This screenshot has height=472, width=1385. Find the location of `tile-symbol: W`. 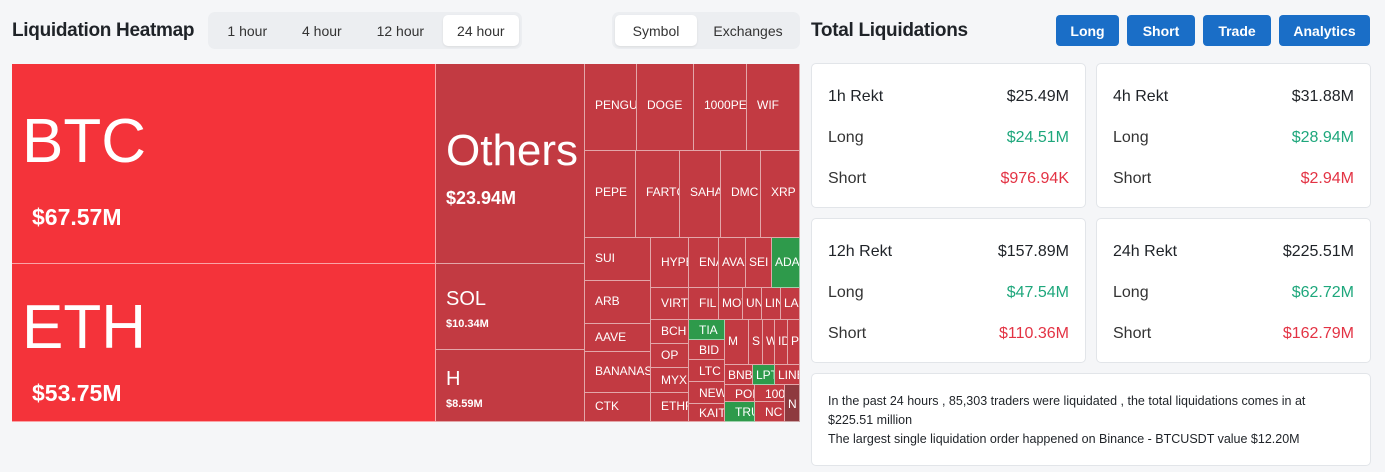

tile-symbol: W is located at coordinates (770, 341).